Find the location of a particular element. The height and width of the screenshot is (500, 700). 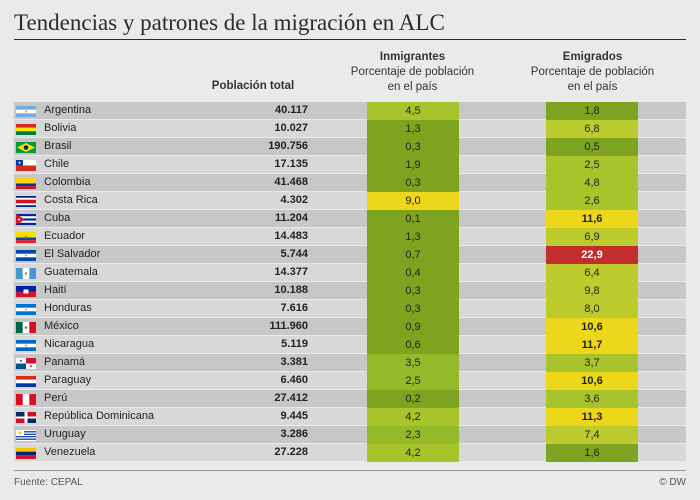

emigrants-cell: 3,6 is located at coordinates (592, 399).